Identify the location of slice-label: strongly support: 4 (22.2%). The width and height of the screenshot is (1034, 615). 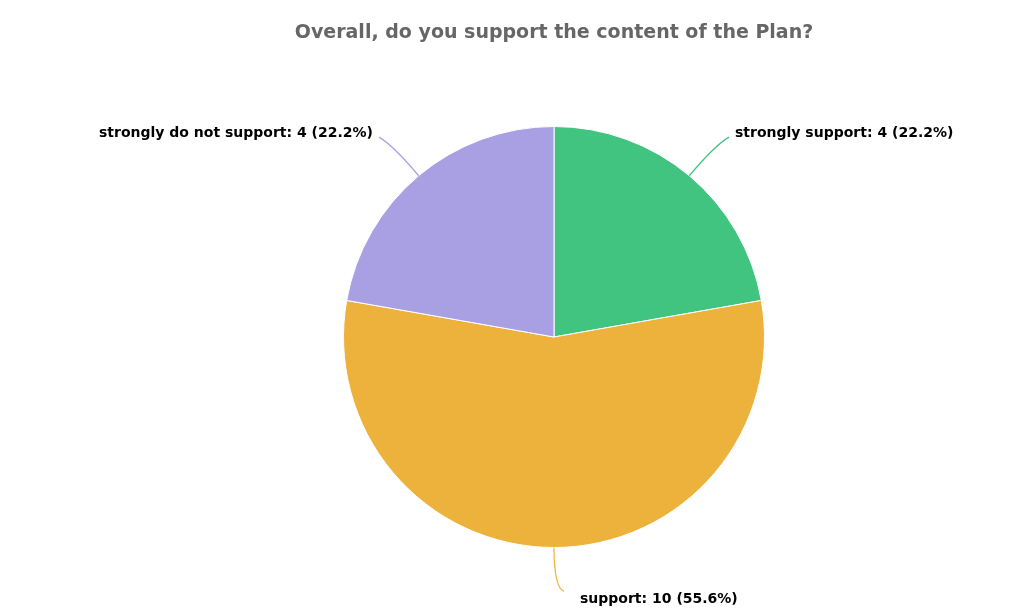
(844, 131).